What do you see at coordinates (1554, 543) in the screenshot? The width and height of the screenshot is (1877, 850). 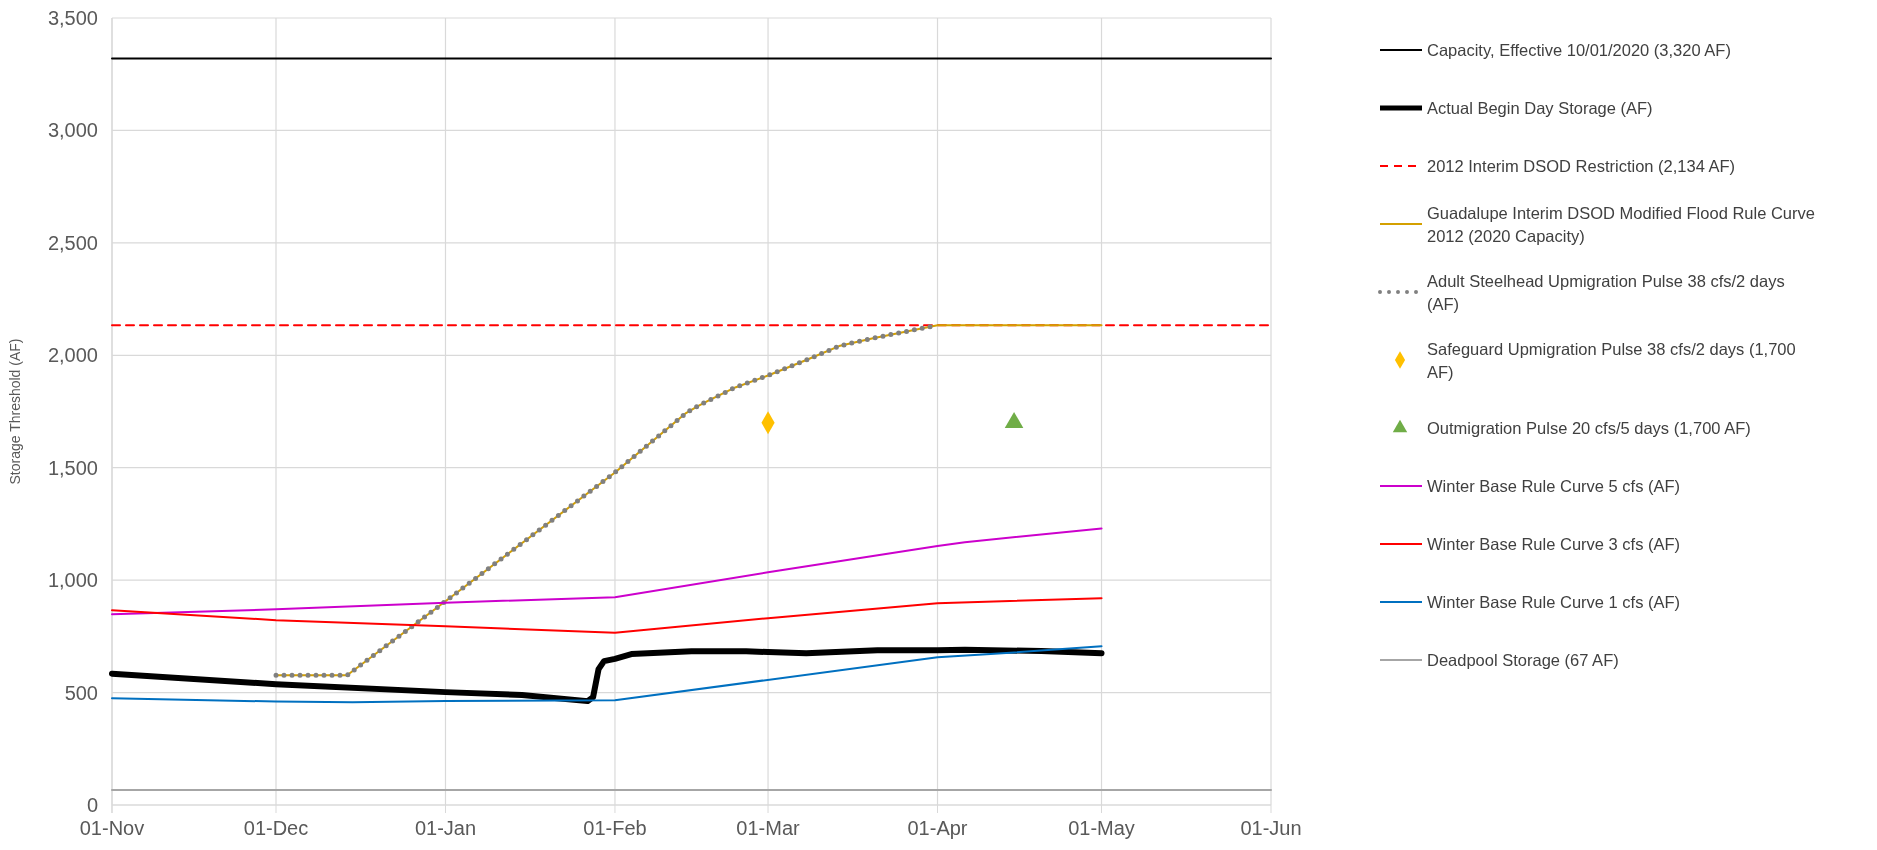 I see `legend-label: Winter Base Rule Curve 3 cfs (AF)` at bounding box center [1554, 543].